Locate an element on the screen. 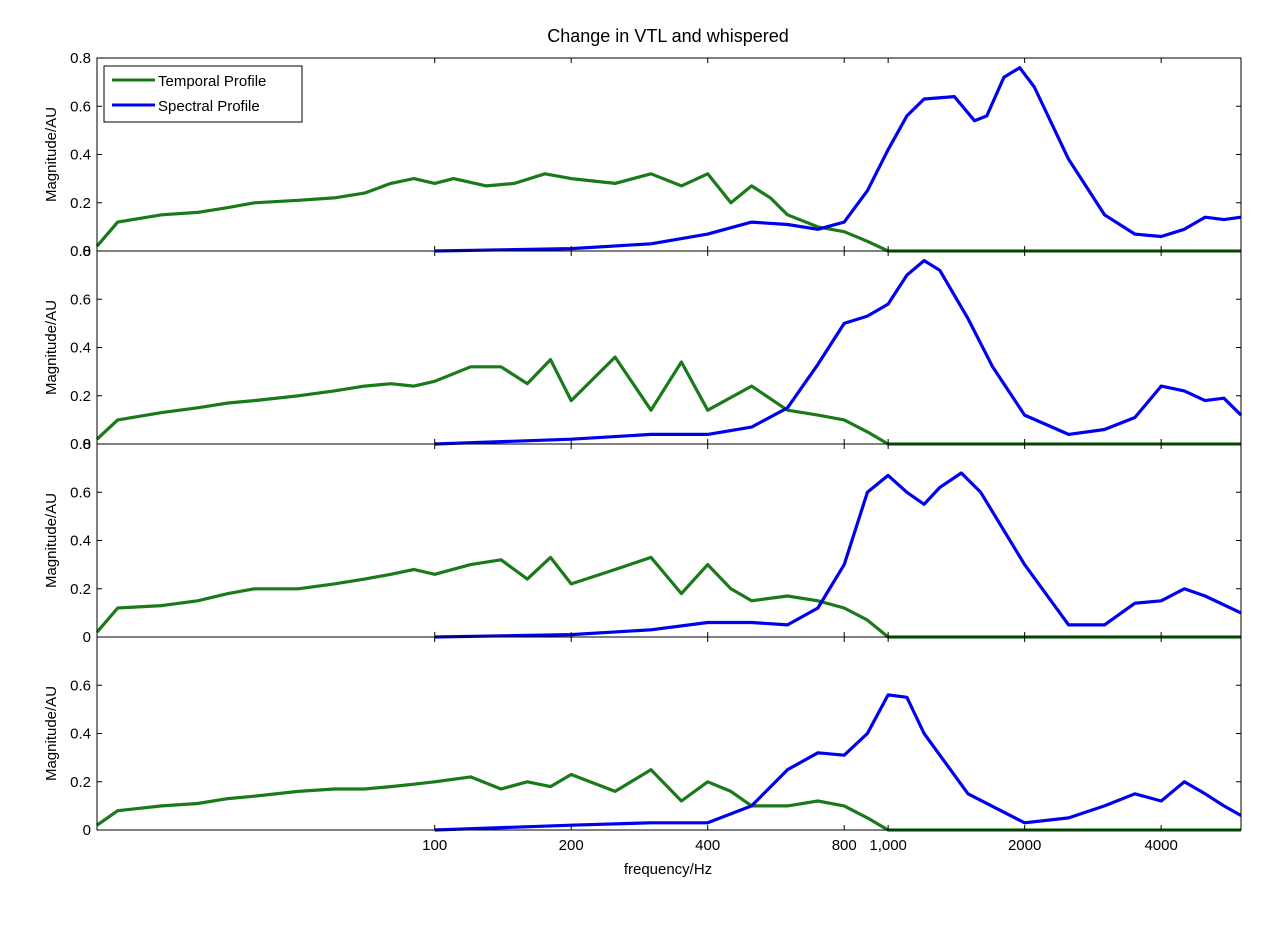 Image resolution: width=1281 pixels, height=925 pixels. legend-box is located at coordinates (203, 94).